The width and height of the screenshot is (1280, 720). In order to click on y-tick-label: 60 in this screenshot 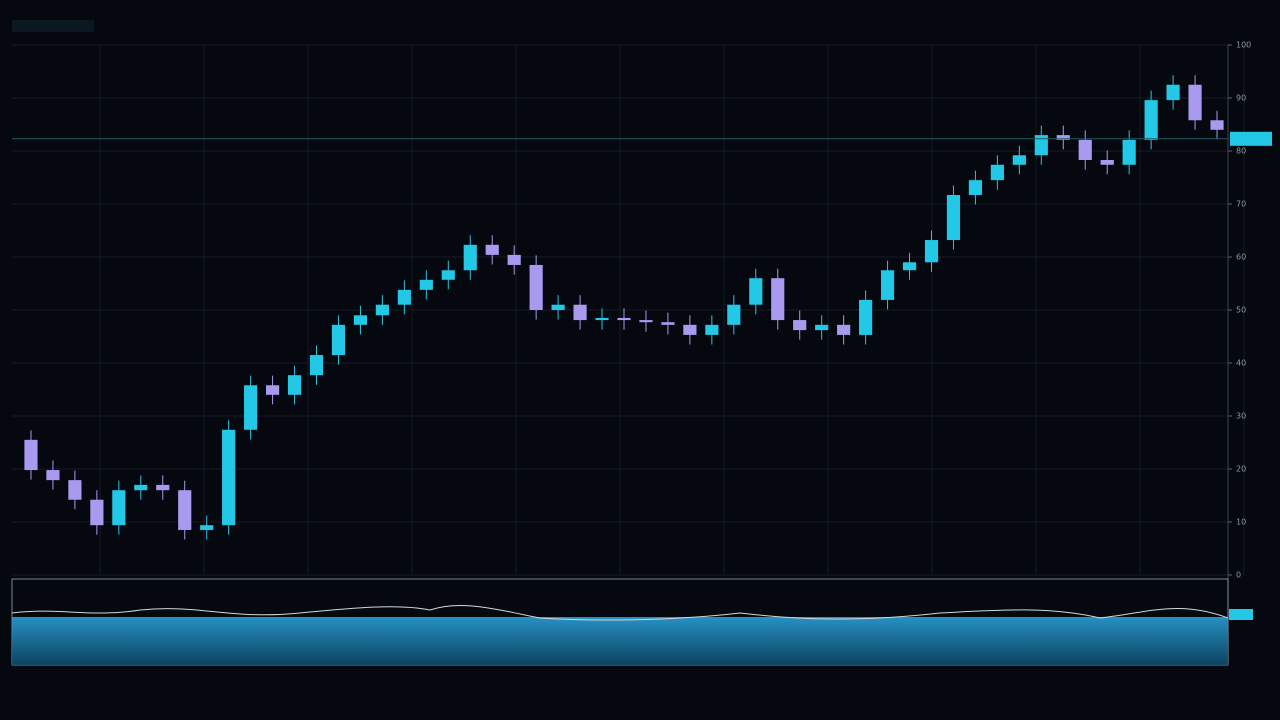, I will do `click(1241, 257)`.